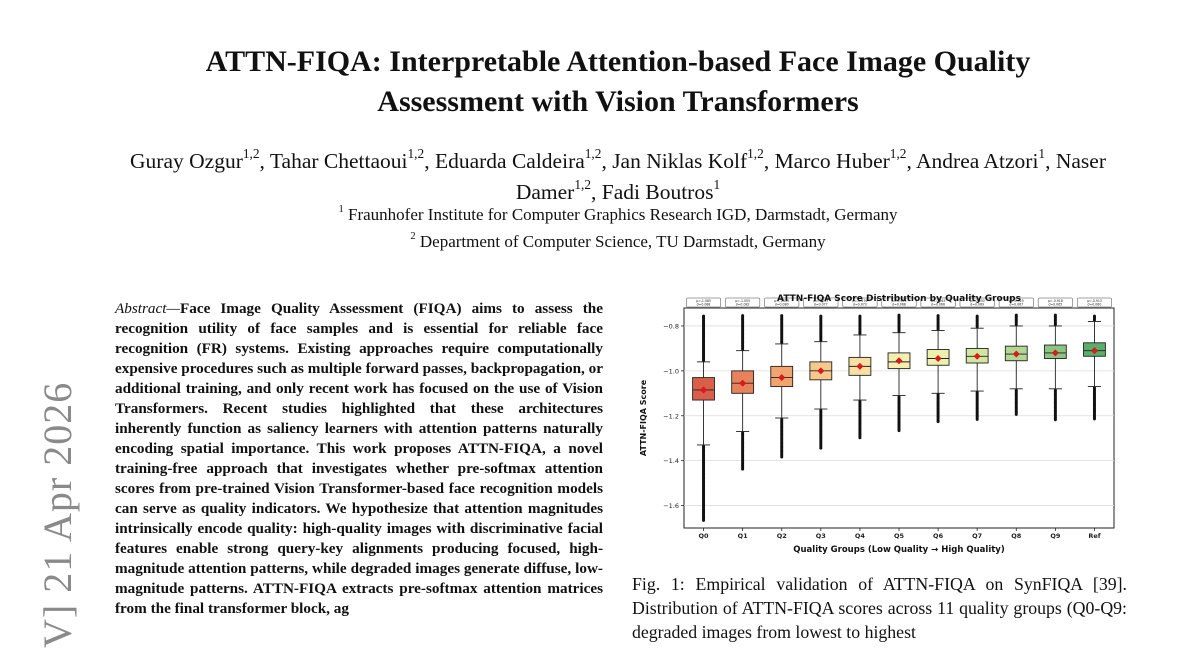  I want to click on author: Jan Niklas Kolf1,2, so click(688, 159).